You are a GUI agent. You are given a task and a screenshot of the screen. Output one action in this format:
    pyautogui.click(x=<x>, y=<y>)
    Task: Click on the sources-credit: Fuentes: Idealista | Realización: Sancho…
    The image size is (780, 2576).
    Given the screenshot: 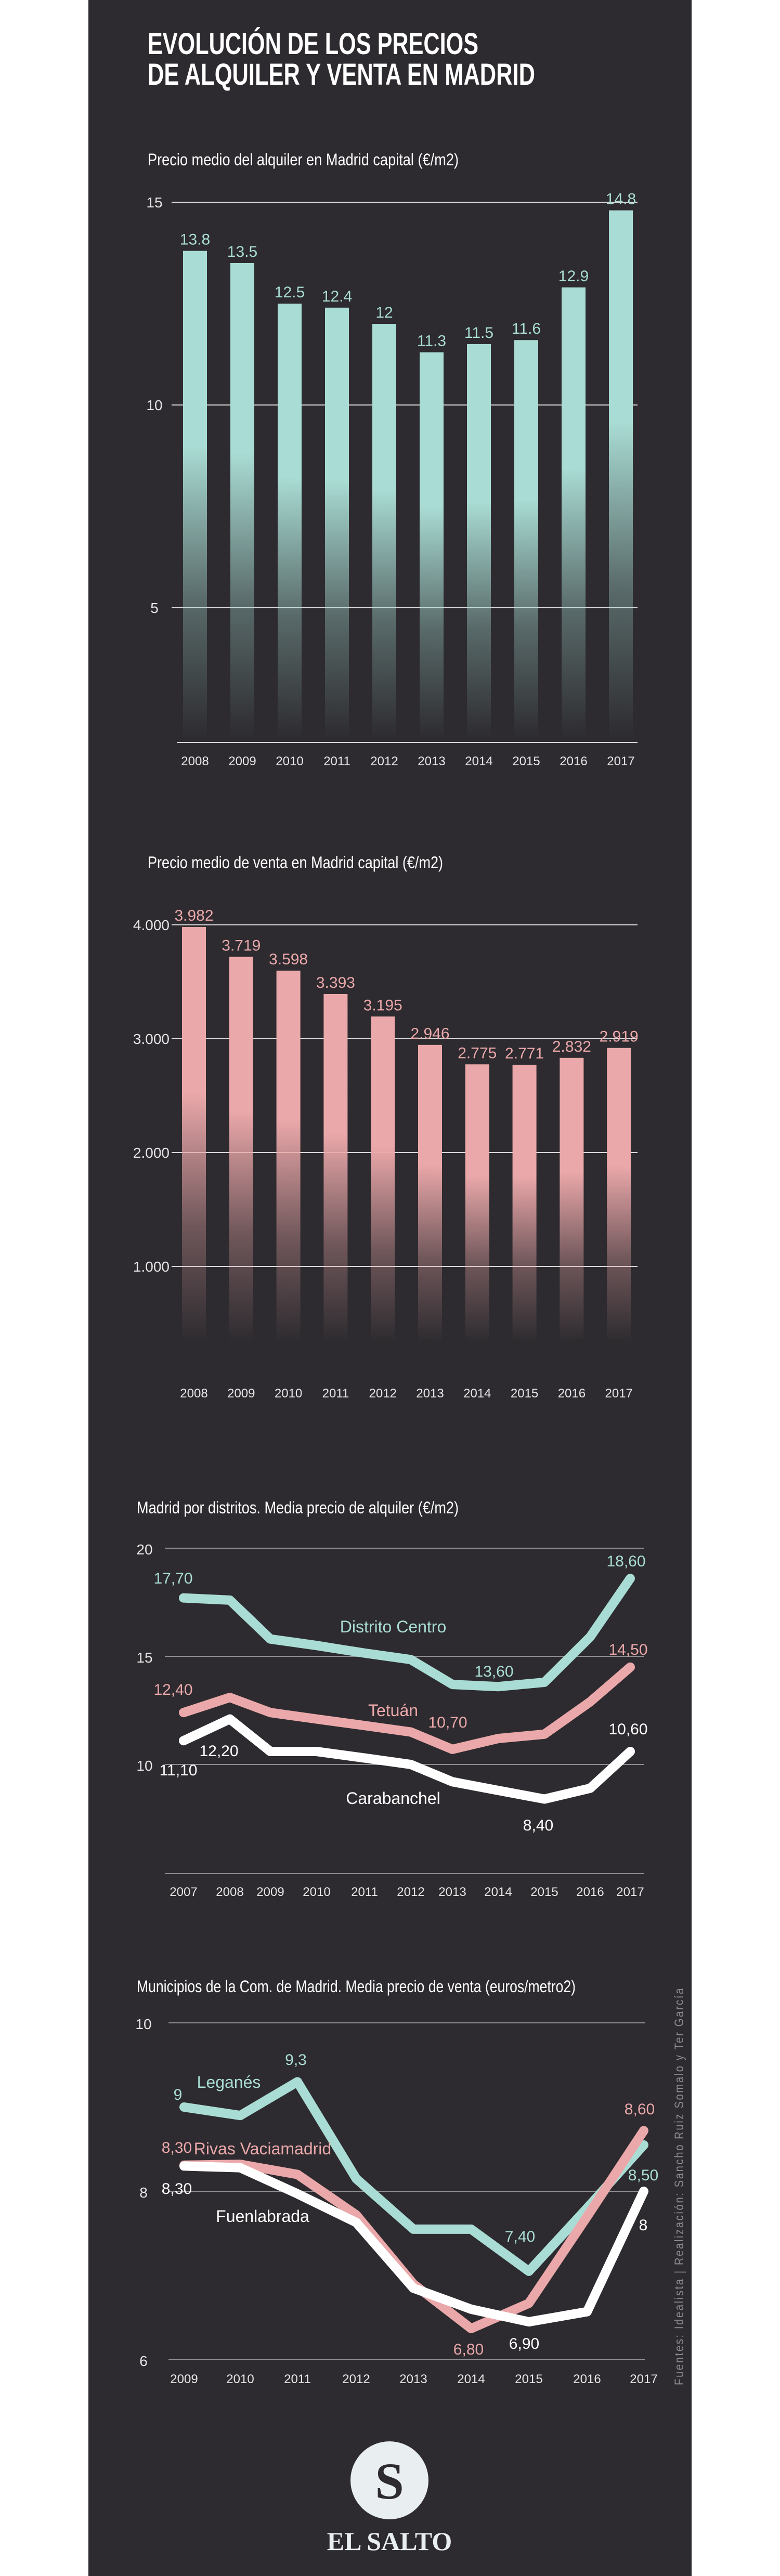 What is the action you would take?
    pyautogui.click(x=679, y=2186)
    